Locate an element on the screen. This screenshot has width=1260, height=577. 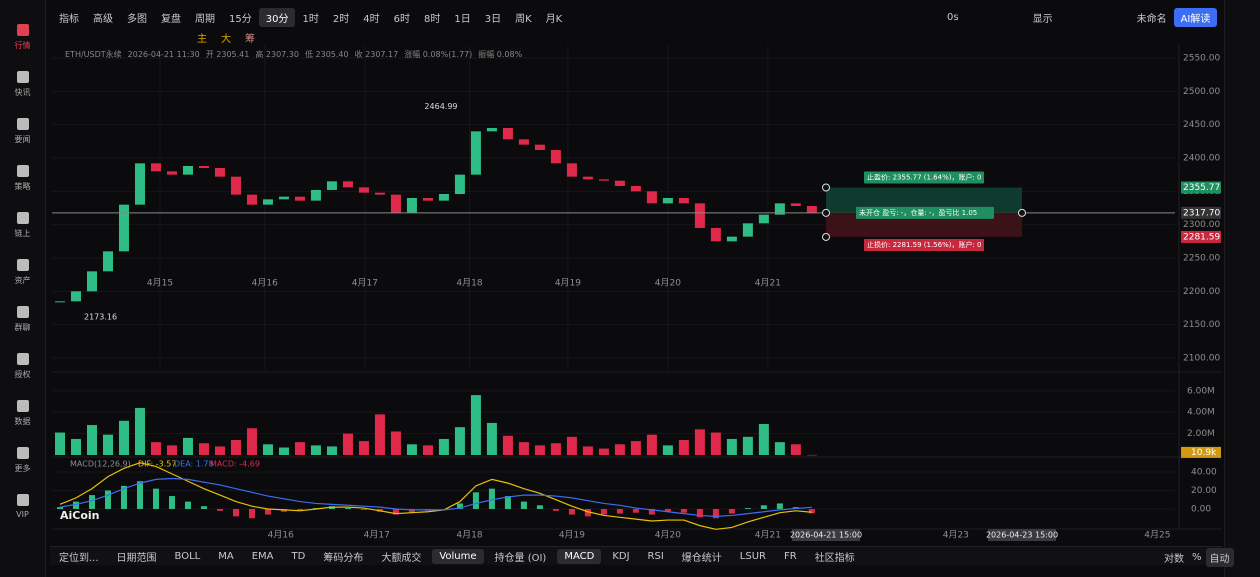
time-label: 4月17 is located at coordinates (377, 535).